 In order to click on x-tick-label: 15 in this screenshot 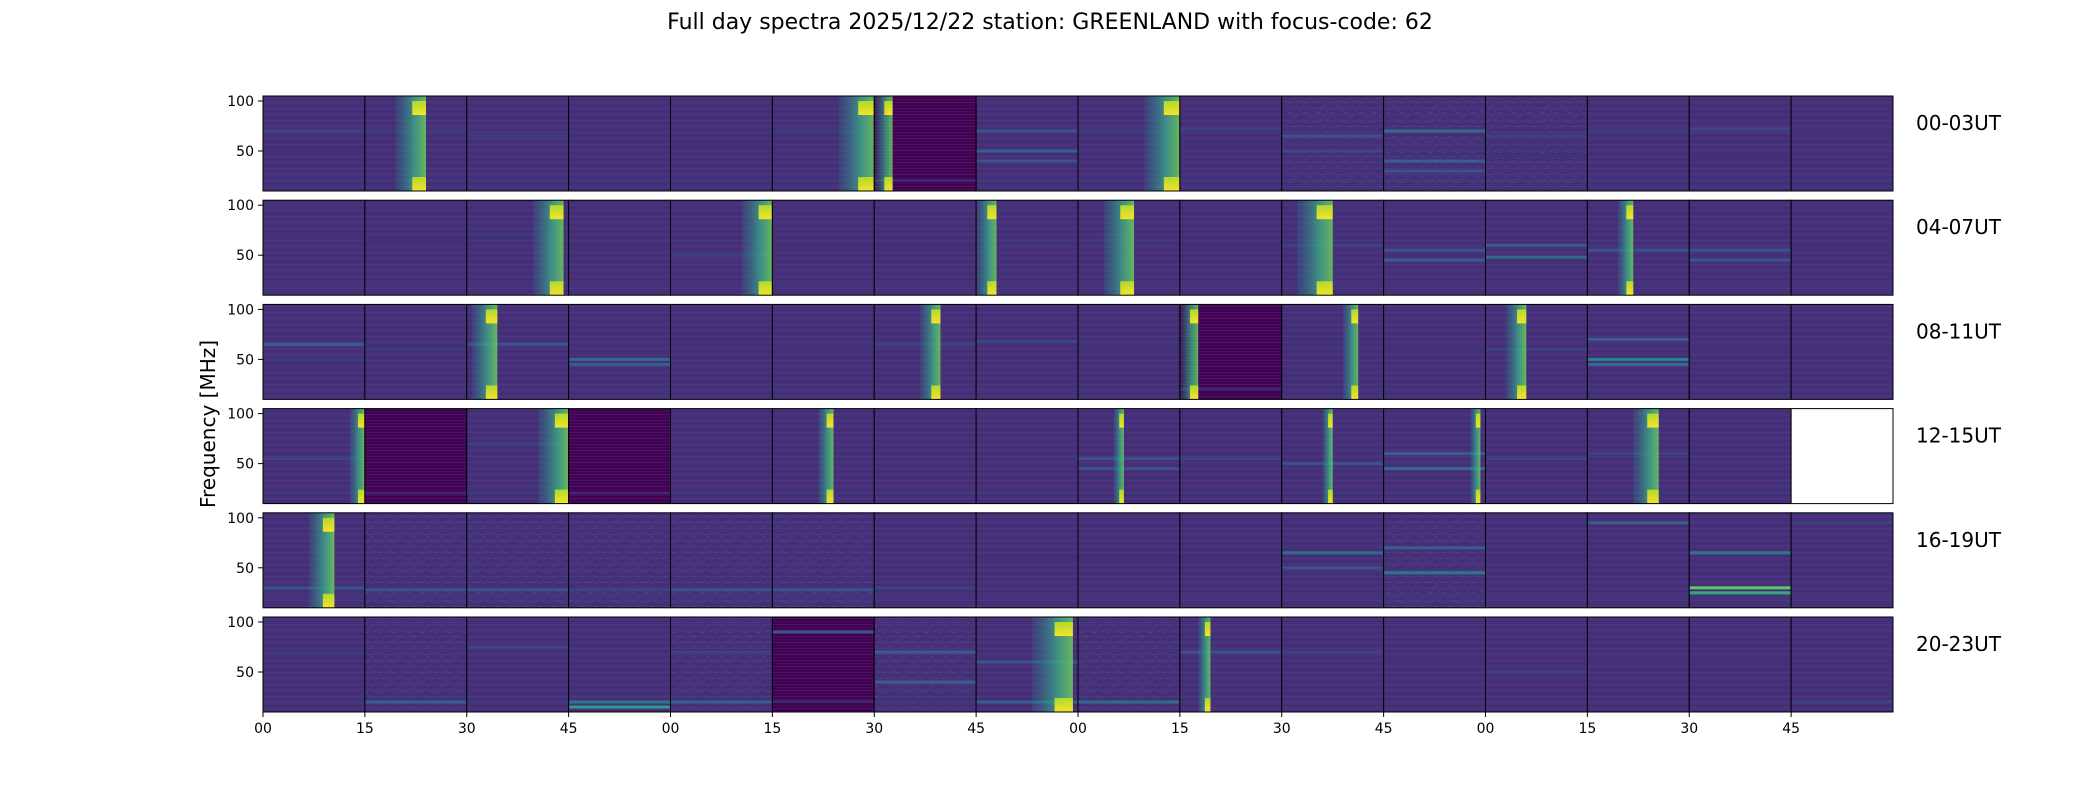, I will do `click(365, 729)`.